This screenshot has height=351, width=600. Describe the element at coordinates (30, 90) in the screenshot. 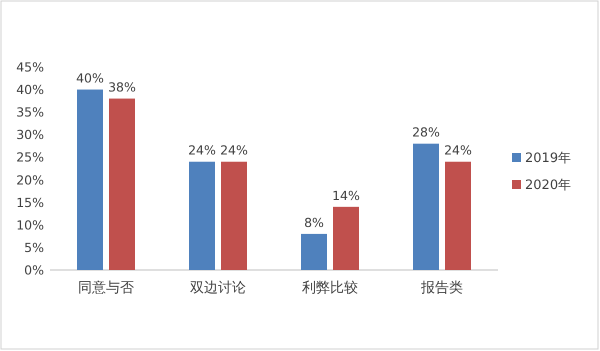

I see `y-tick-label: 40%` at that location.